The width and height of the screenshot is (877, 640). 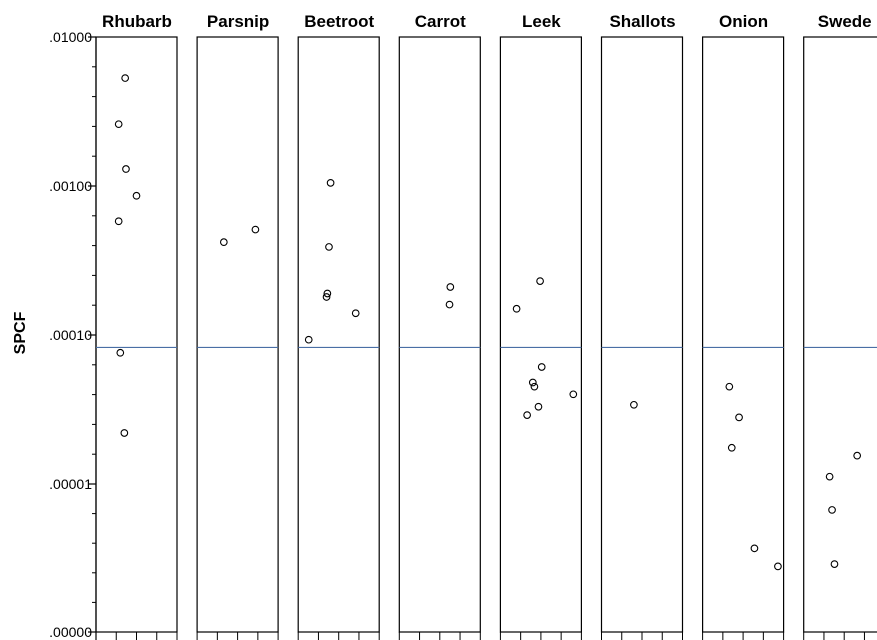 What do you see at coordinates (70, 632) in the screenshot?
I see `y-tick-label: .00000` at bounding box center [70, 632].